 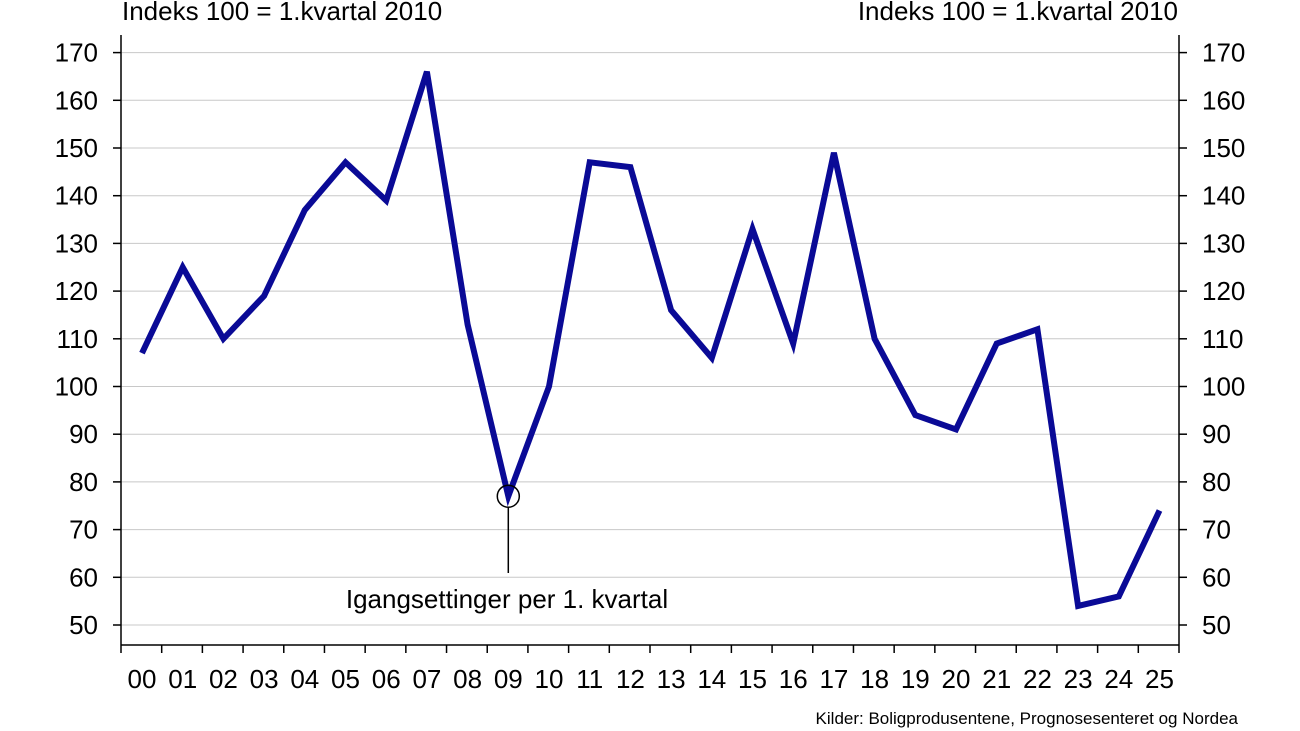 I want to click on right-y-tick-label: 130, so click(x=1223, y=243).